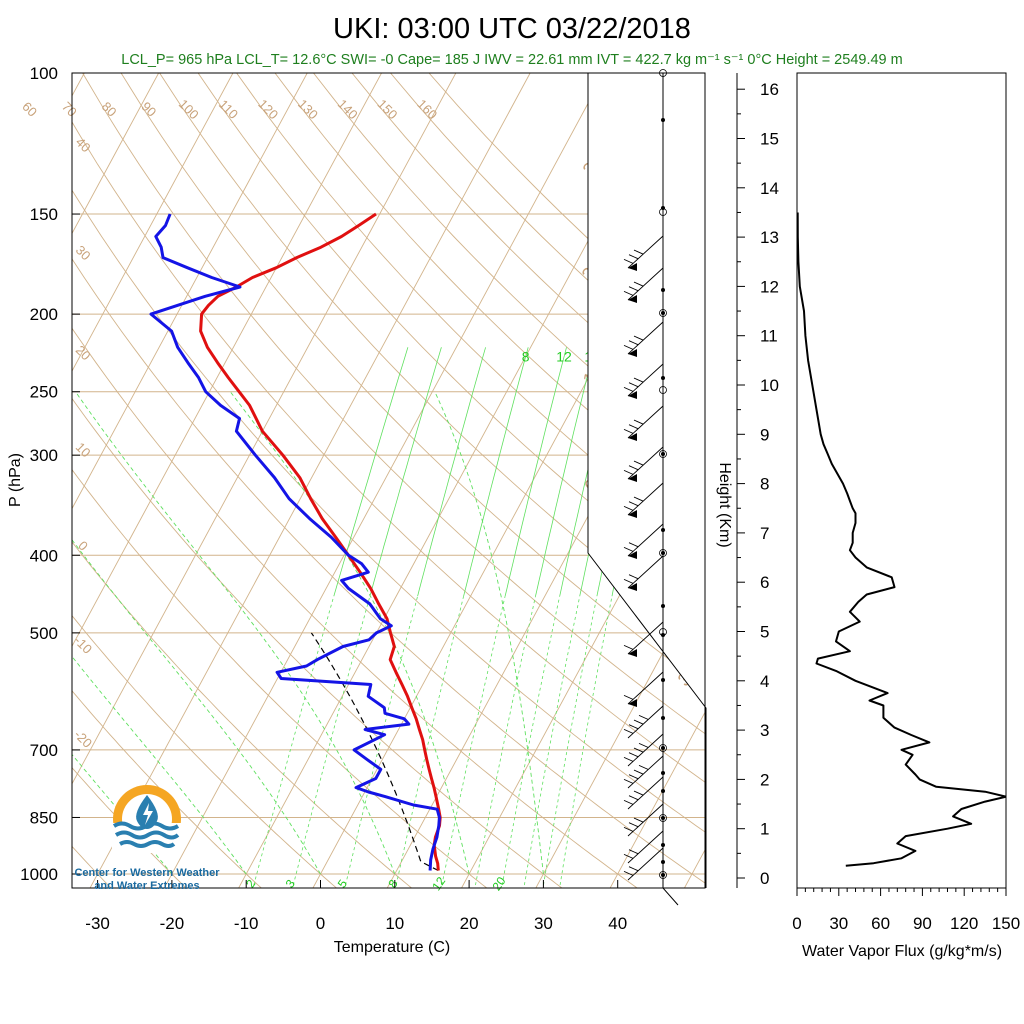 The width and height of the screenshot is (1024, 1024). I want to click on flux-line, so click(901, 539).